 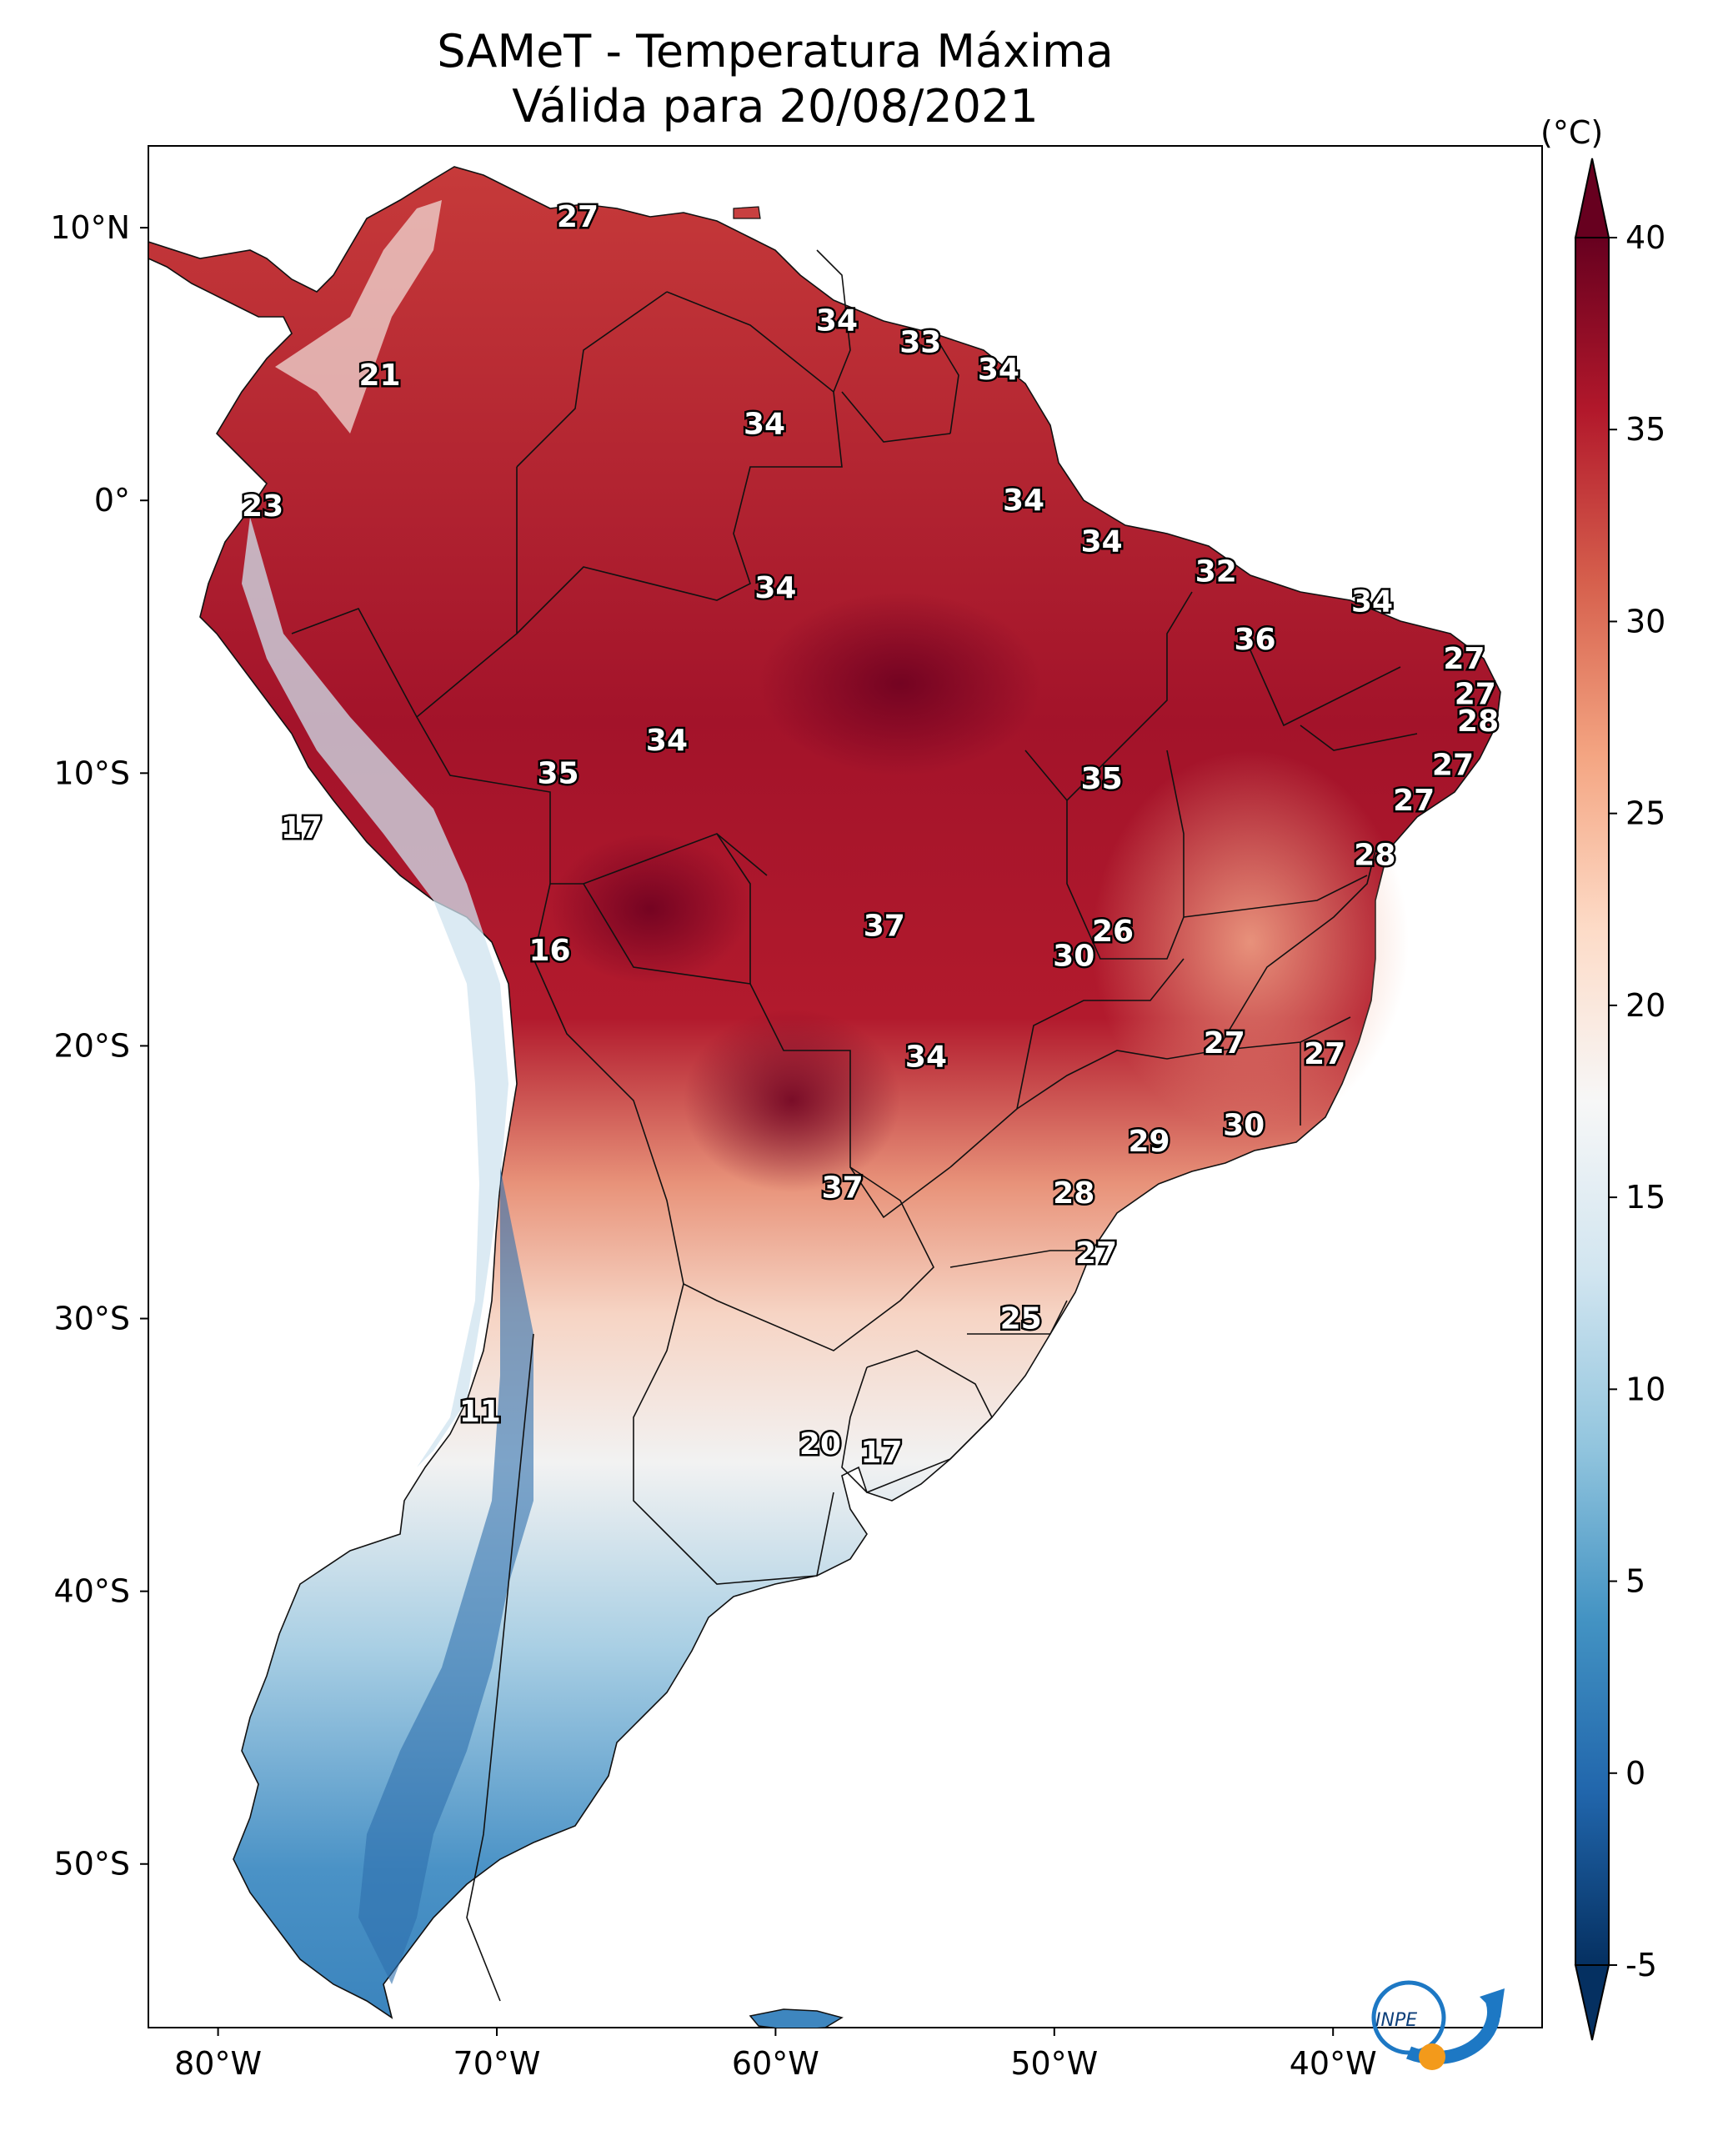 I want to click on station-label: 36, so click(x=1255, y=640).